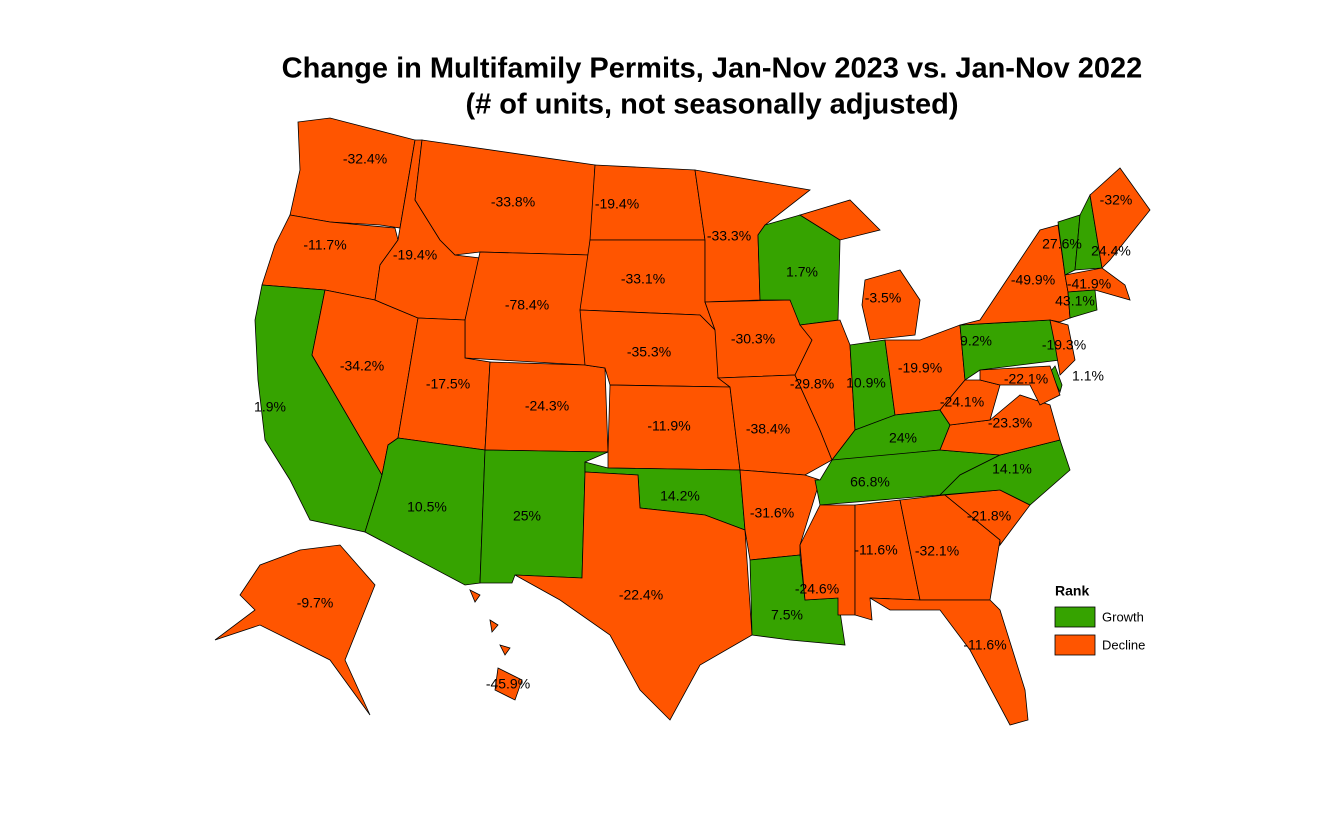 This screenshot has height=816, width=1344. I want to click on value-label: -21.8%, so click(989, 516).